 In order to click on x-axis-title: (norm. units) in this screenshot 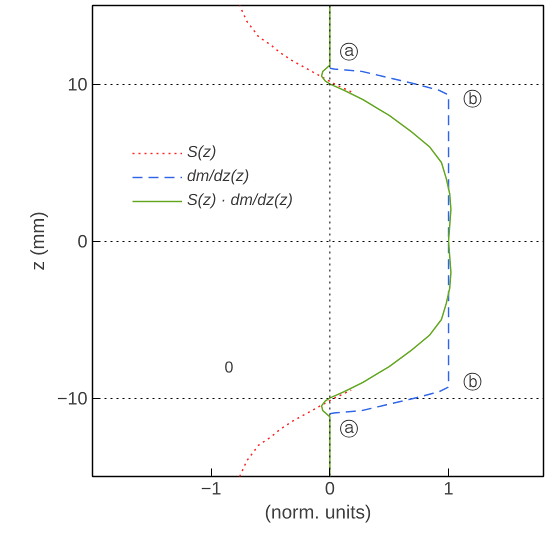, I will do `click(318, 513)`.